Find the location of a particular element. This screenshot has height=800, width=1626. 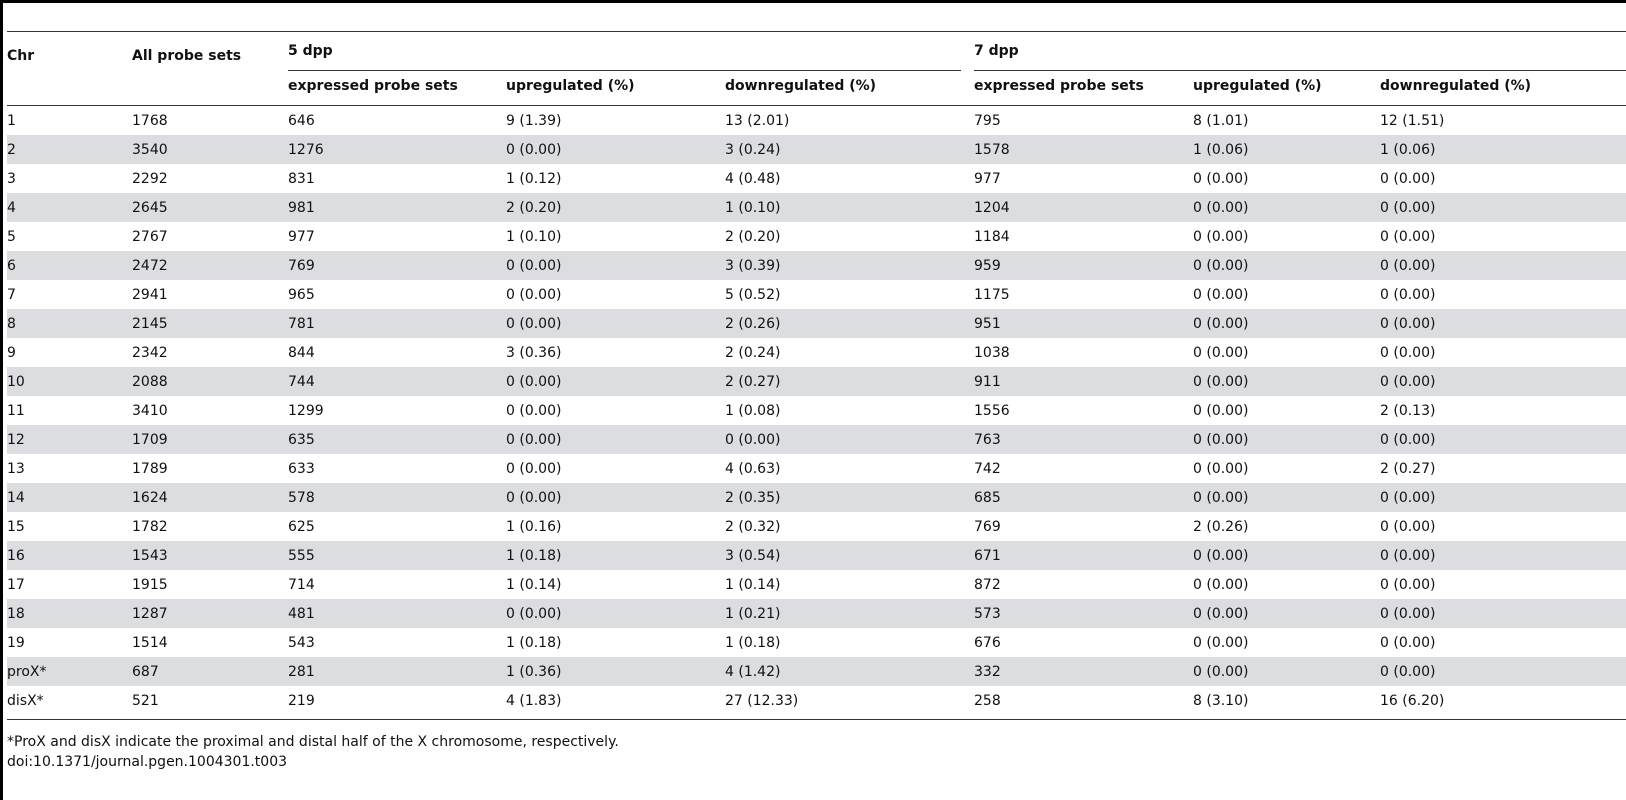

cell-5dpp-expressed: 633 is located at coordinates (301, 469).